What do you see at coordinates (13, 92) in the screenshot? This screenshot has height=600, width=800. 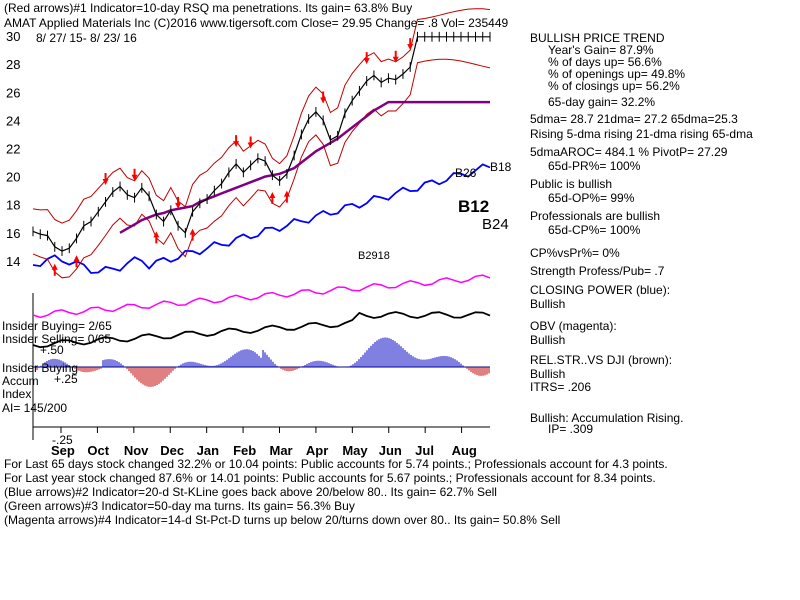 I see `y-tick-label: 26` at bounding box center [13, 92].